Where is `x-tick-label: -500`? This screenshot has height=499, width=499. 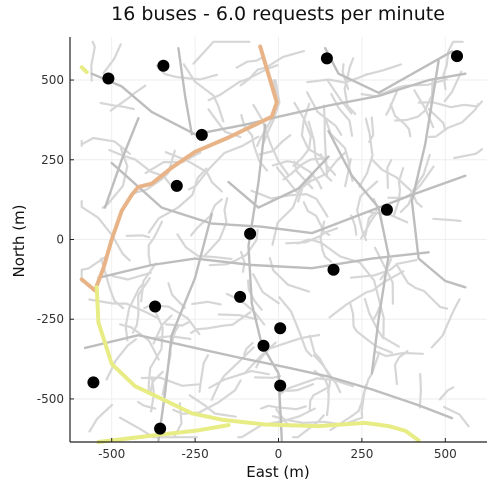 x-tick-label: -500 is located at coordinates (111, 454).